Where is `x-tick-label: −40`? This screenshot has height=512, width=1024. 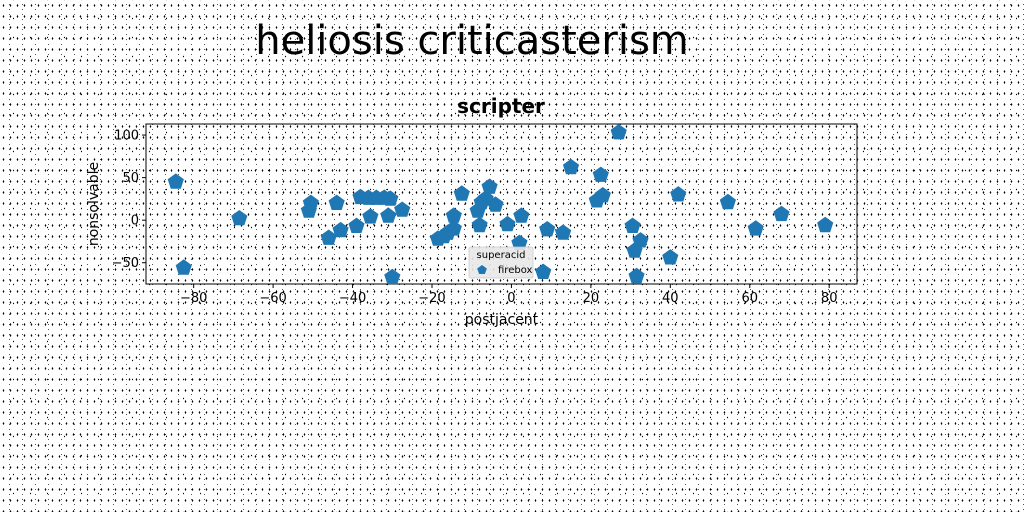 x-tick-label: −40 is located at coordinates (352, 298).